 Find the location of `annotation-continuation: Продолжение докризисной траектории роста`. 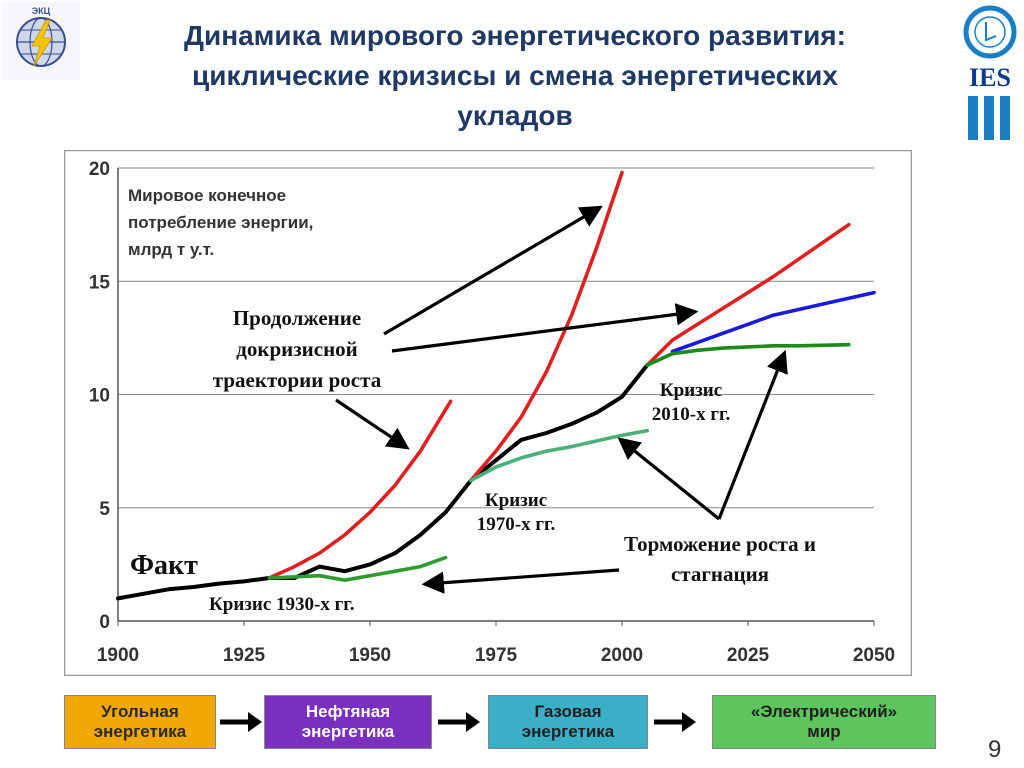

annotation-continuation: Продолжение докризисной траектории роста is located at coordinates (297, 349).